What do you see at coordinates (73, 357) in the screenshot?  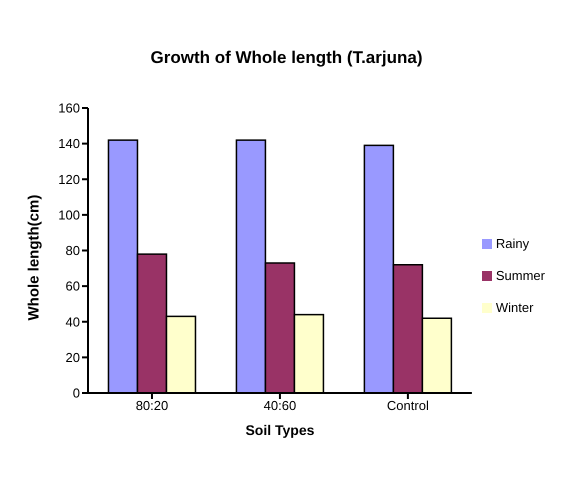 I see `y-tick-label: 20` at bounding box center [73, 357].